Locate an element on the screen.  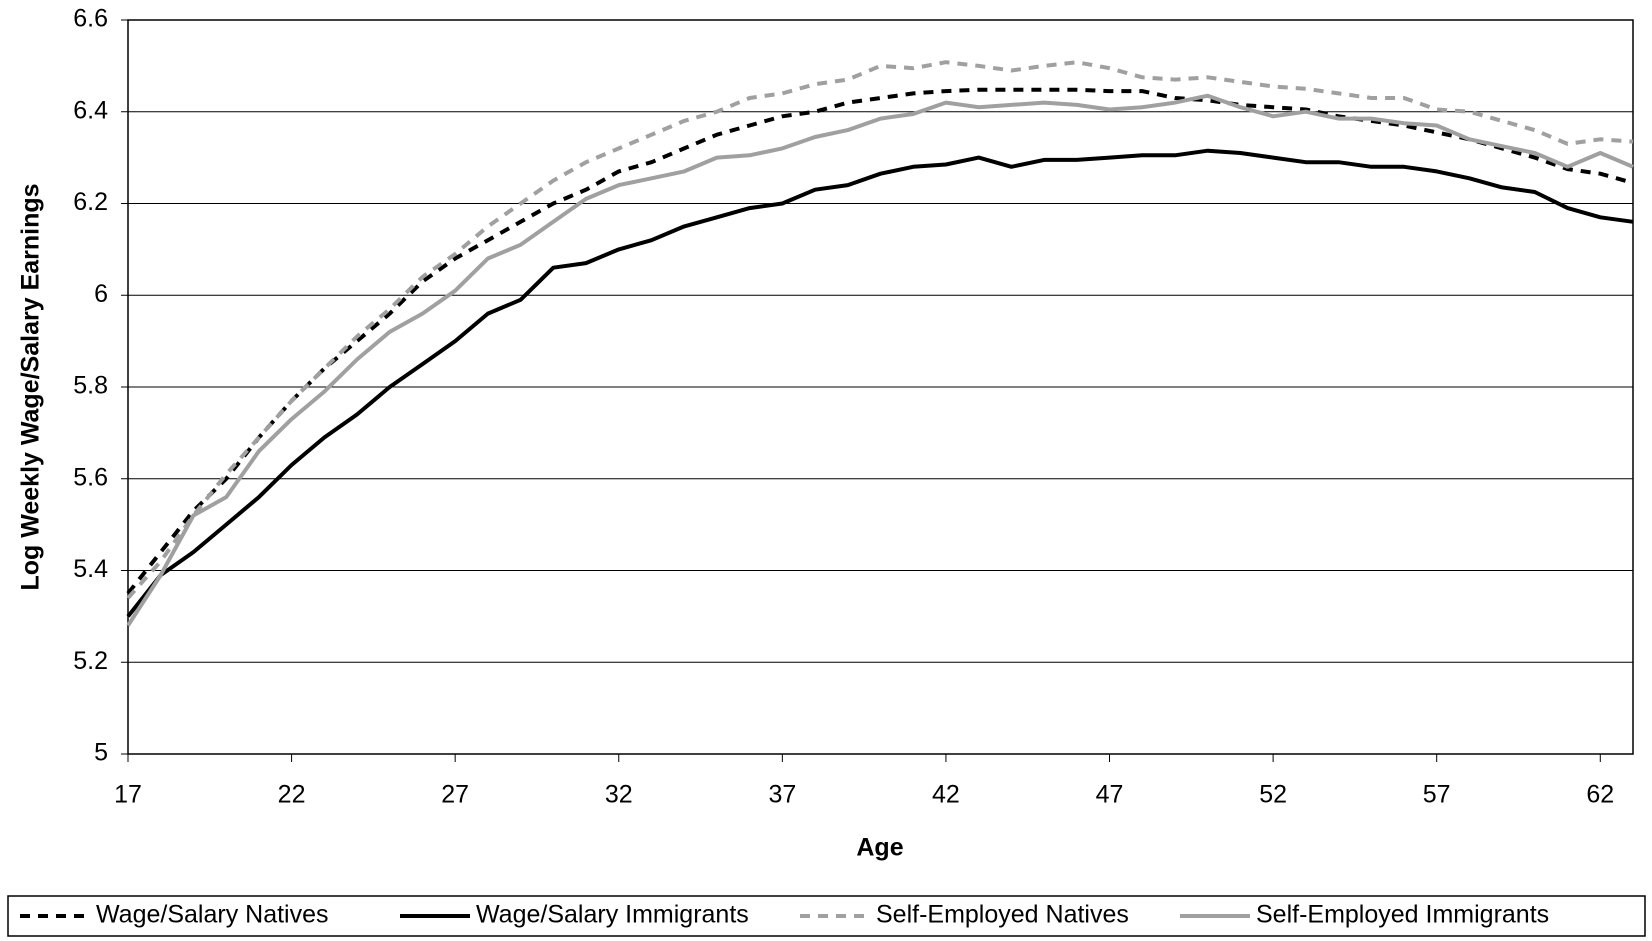
x-tick-label: 57 is located at coordinates (1437, 795).